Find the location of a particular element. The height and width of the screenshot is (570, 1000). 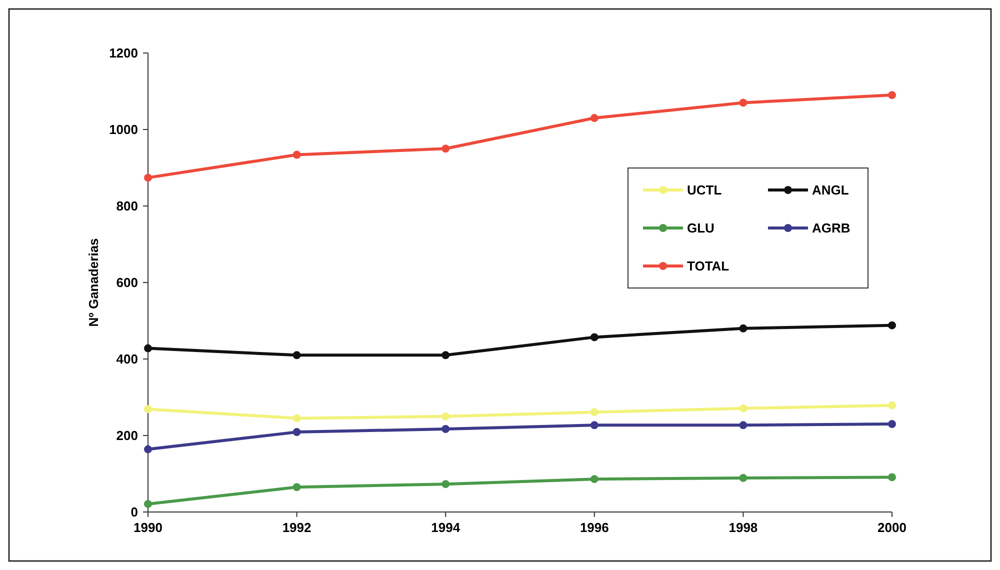

x-tick-label: 1998 is located at coordinates (743, 527).